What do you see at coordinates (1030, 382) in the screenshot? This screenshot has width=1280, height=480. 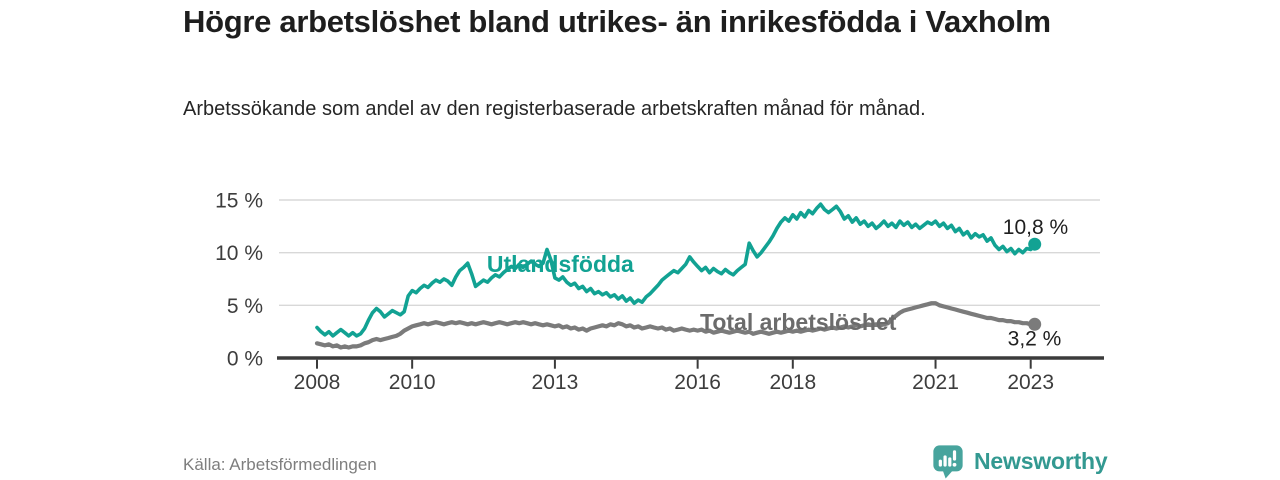 I see `svg-text: 2023` at bounding box center [1030, 382].